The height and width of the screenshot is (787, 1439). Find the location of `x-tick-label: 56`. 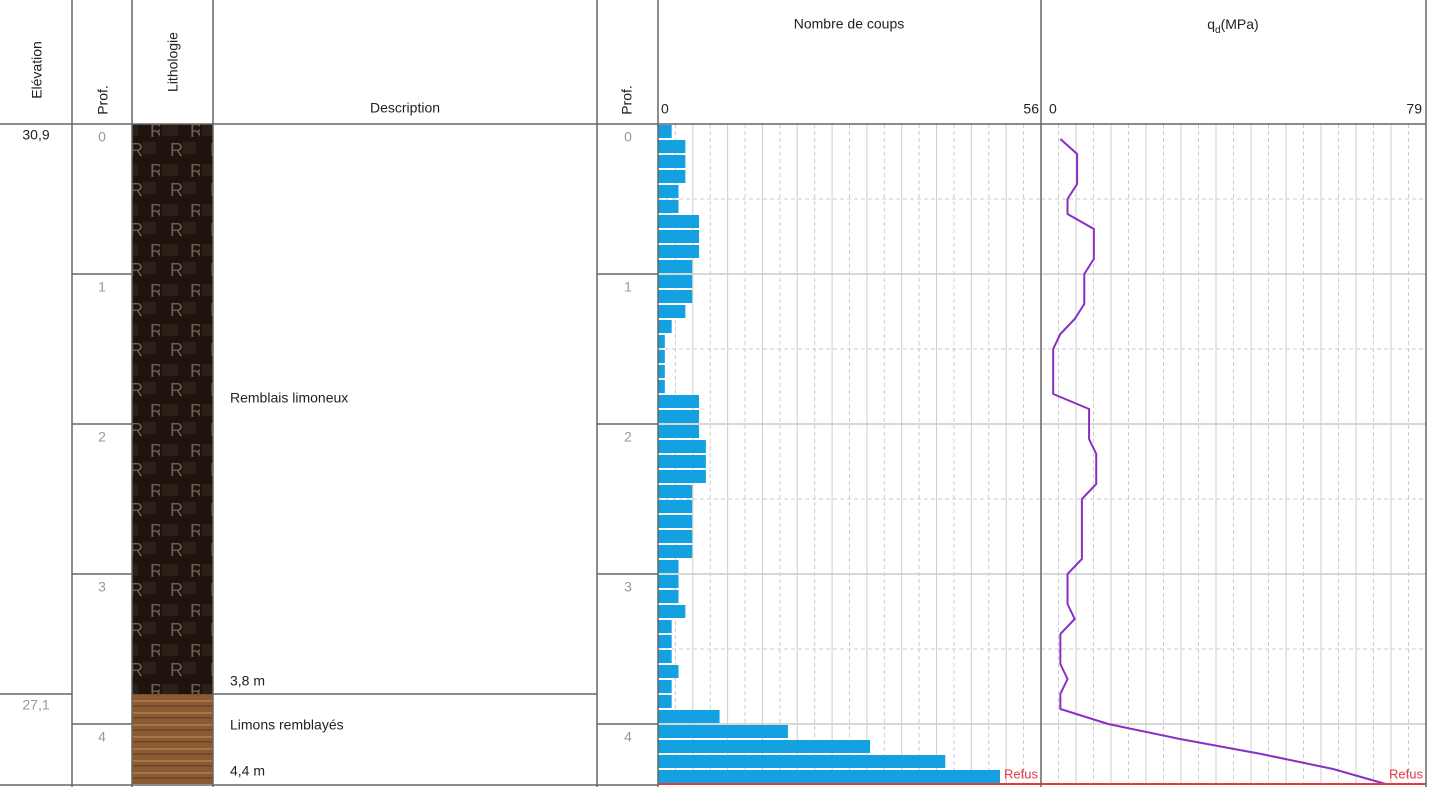

x-tick-label: 56 is located at coordinates (1031, 109).